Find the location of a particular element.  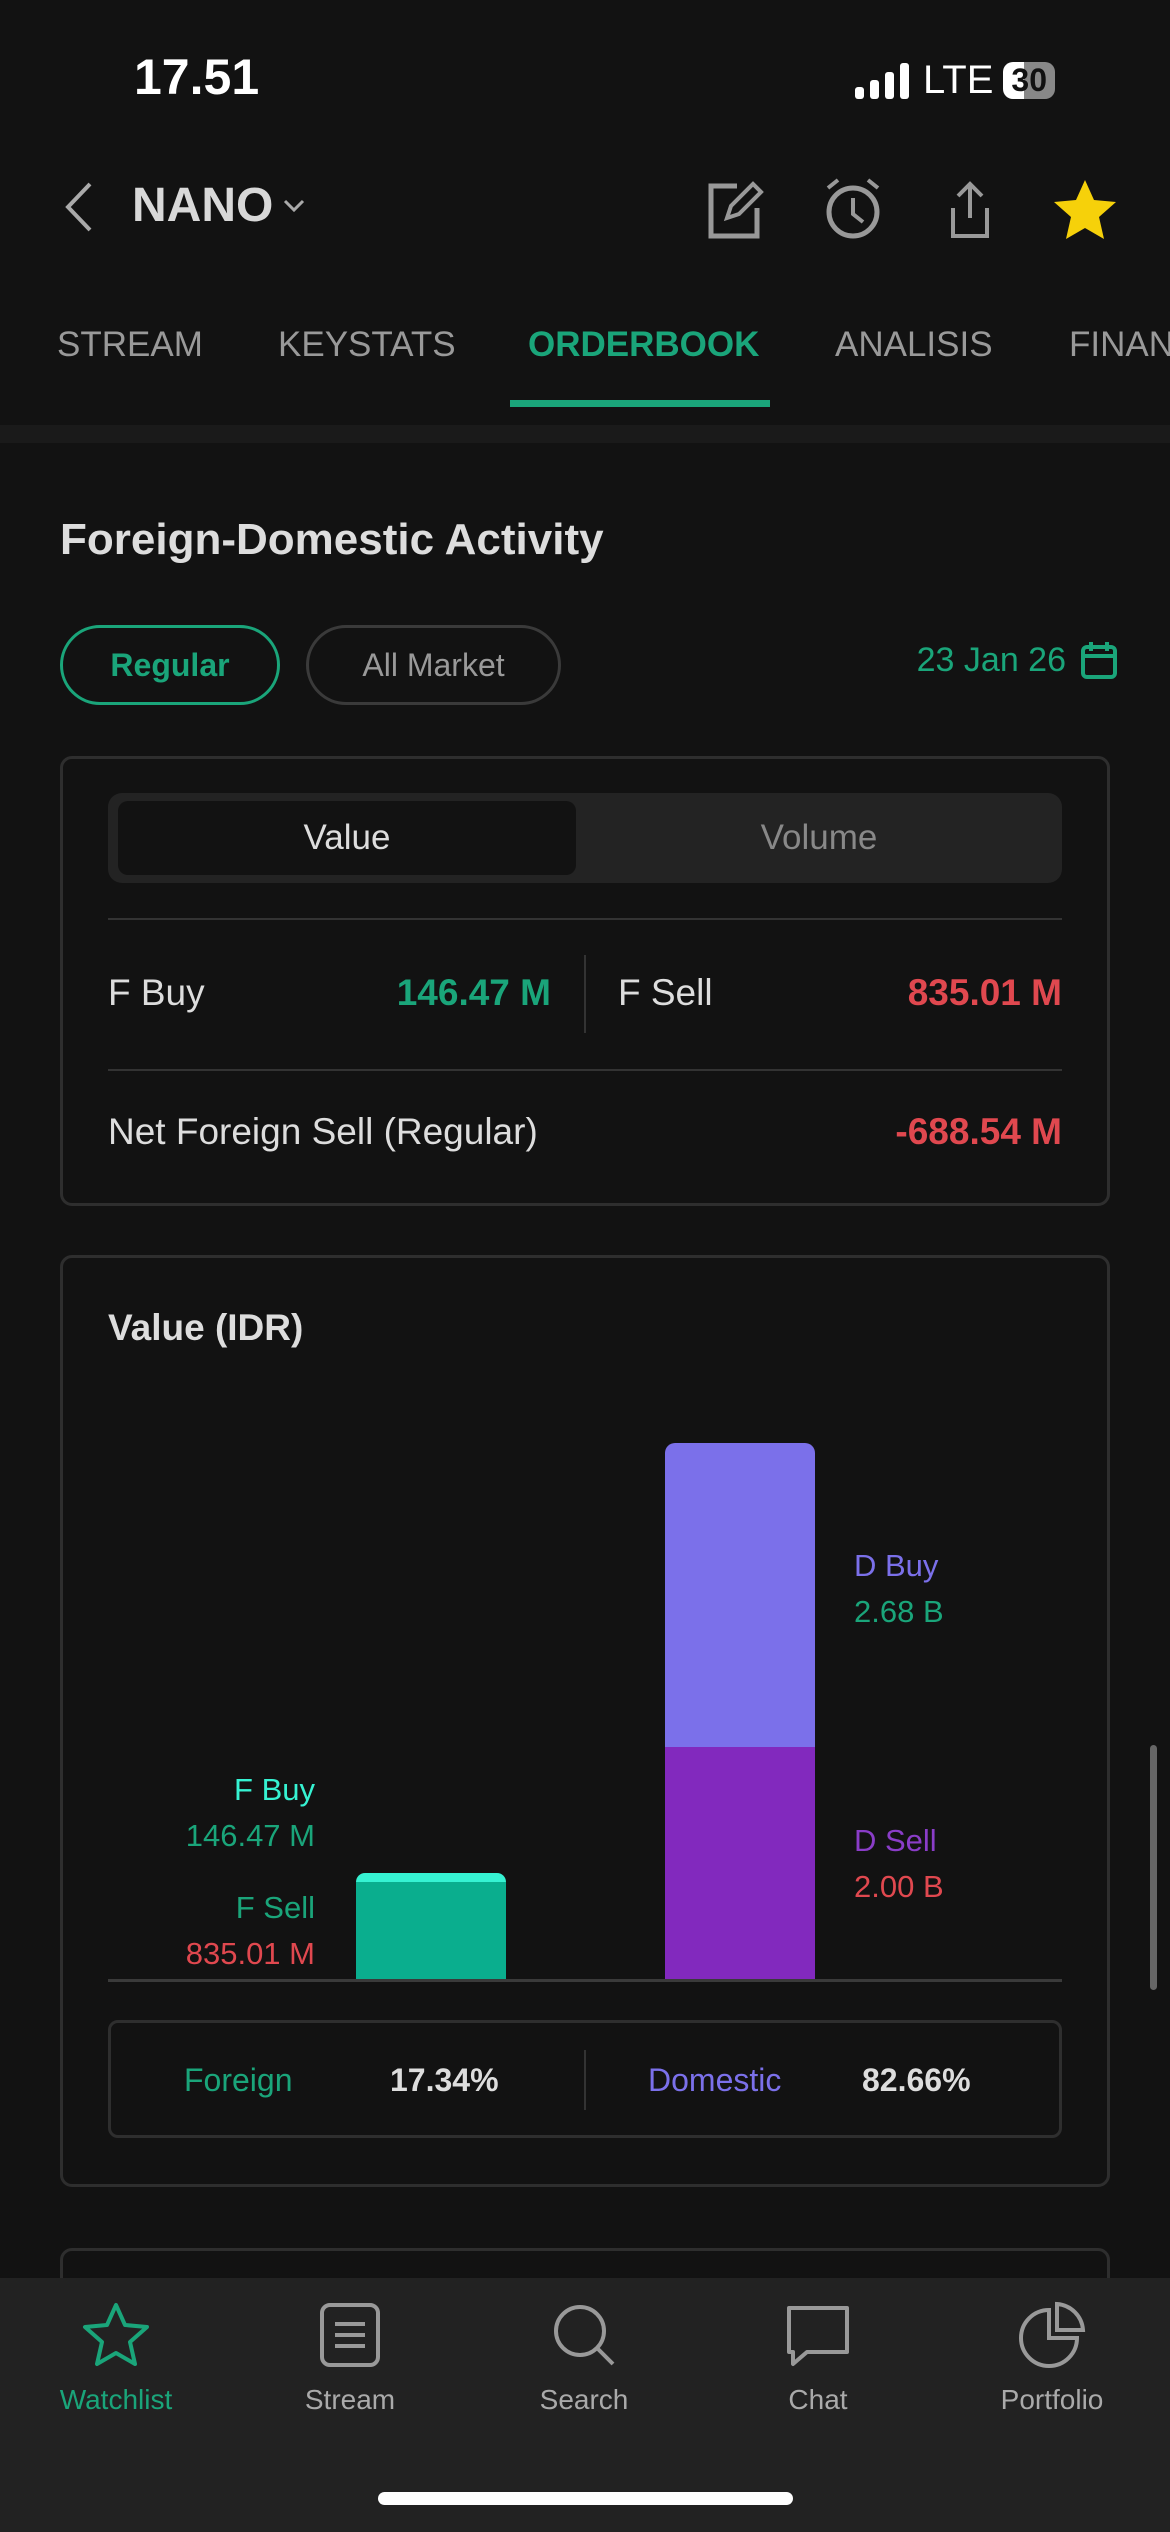

f-buy-value: 146.47 M is located at coordinates (473, 992).